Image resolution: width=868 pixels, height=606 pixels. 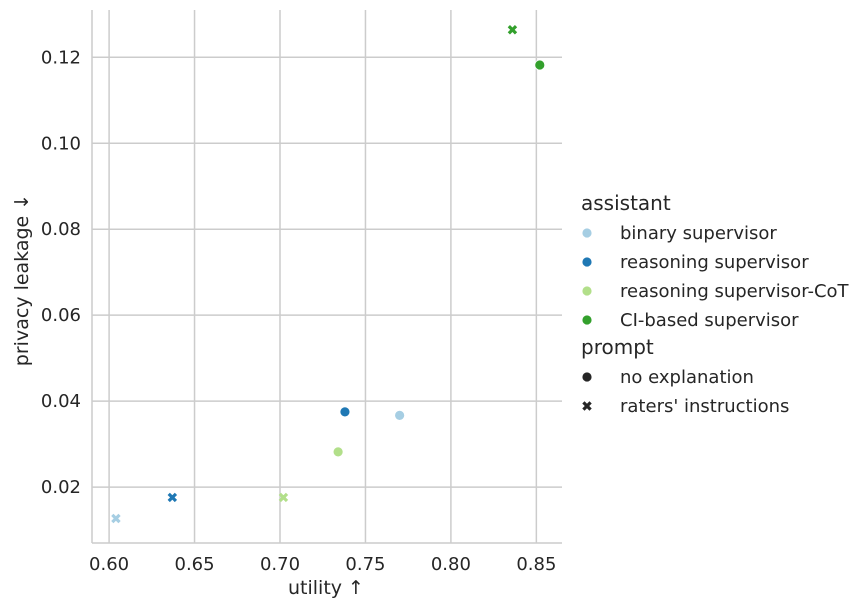 What do you see at coordinates (61, 487) in the screenshot?
I see `y-tick-label: 0.02` at bounding box center [61, 487].